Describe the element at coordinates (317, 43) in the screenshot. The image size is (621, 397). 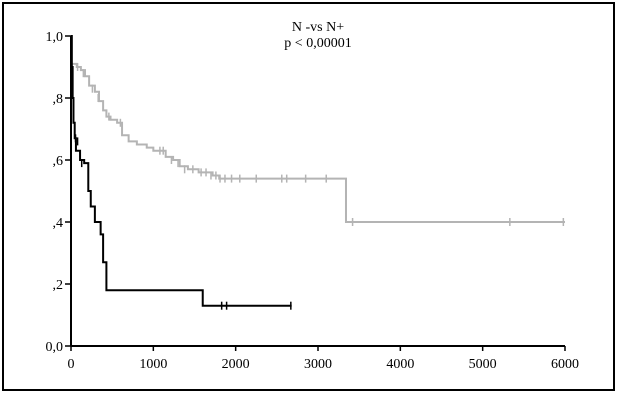
I see `p-value-annotation: p < 0,00001` at that location.